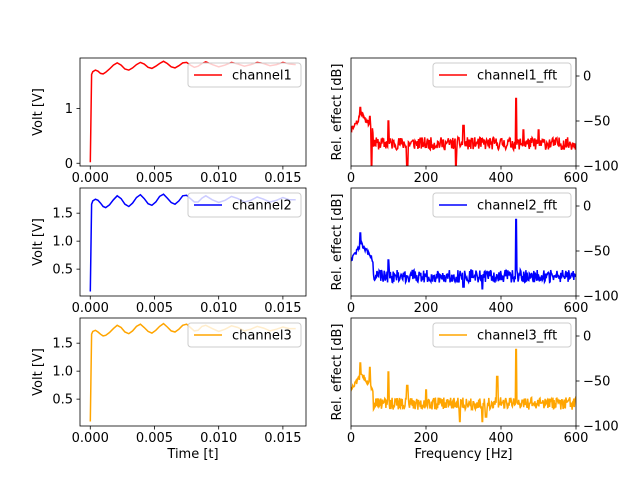  I want to click on legend: channel2, so click(244, 205).